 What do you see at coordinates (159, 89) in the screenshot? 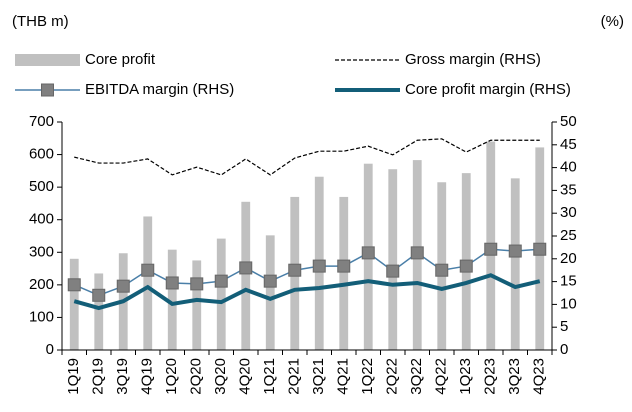
I see `legend-label: EBITDA margin (RHS)` at bounding box center [159, 89].